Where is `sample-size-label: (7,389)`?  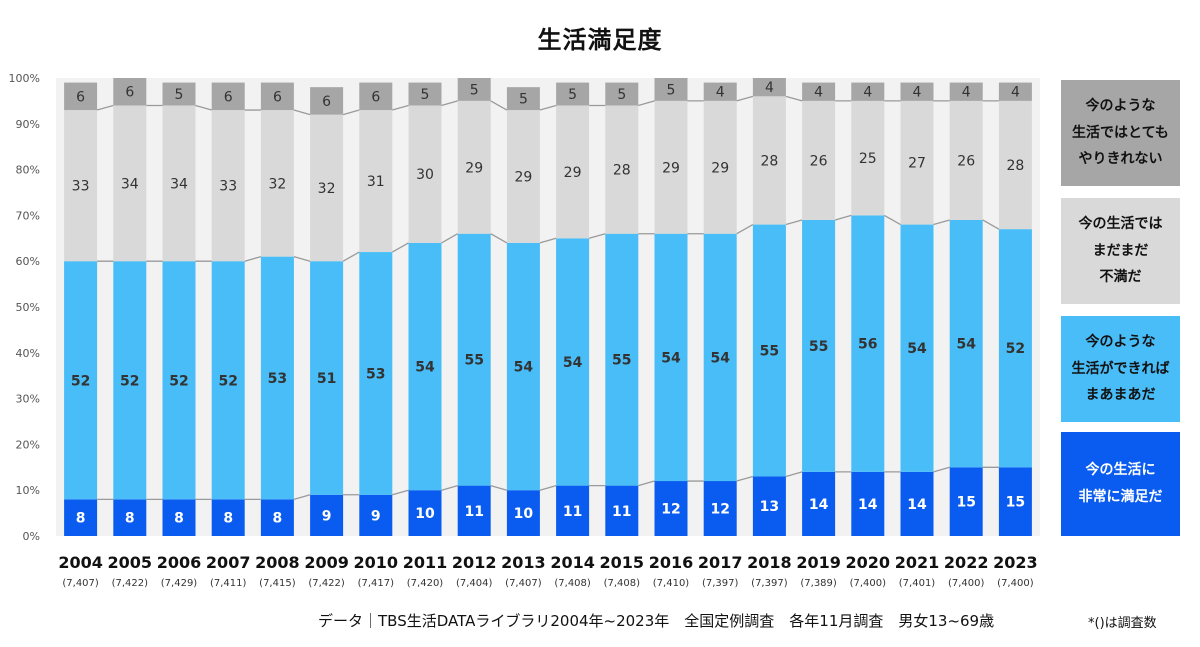
sample-size-label: (7,389) is located at coordinates (818, 583).